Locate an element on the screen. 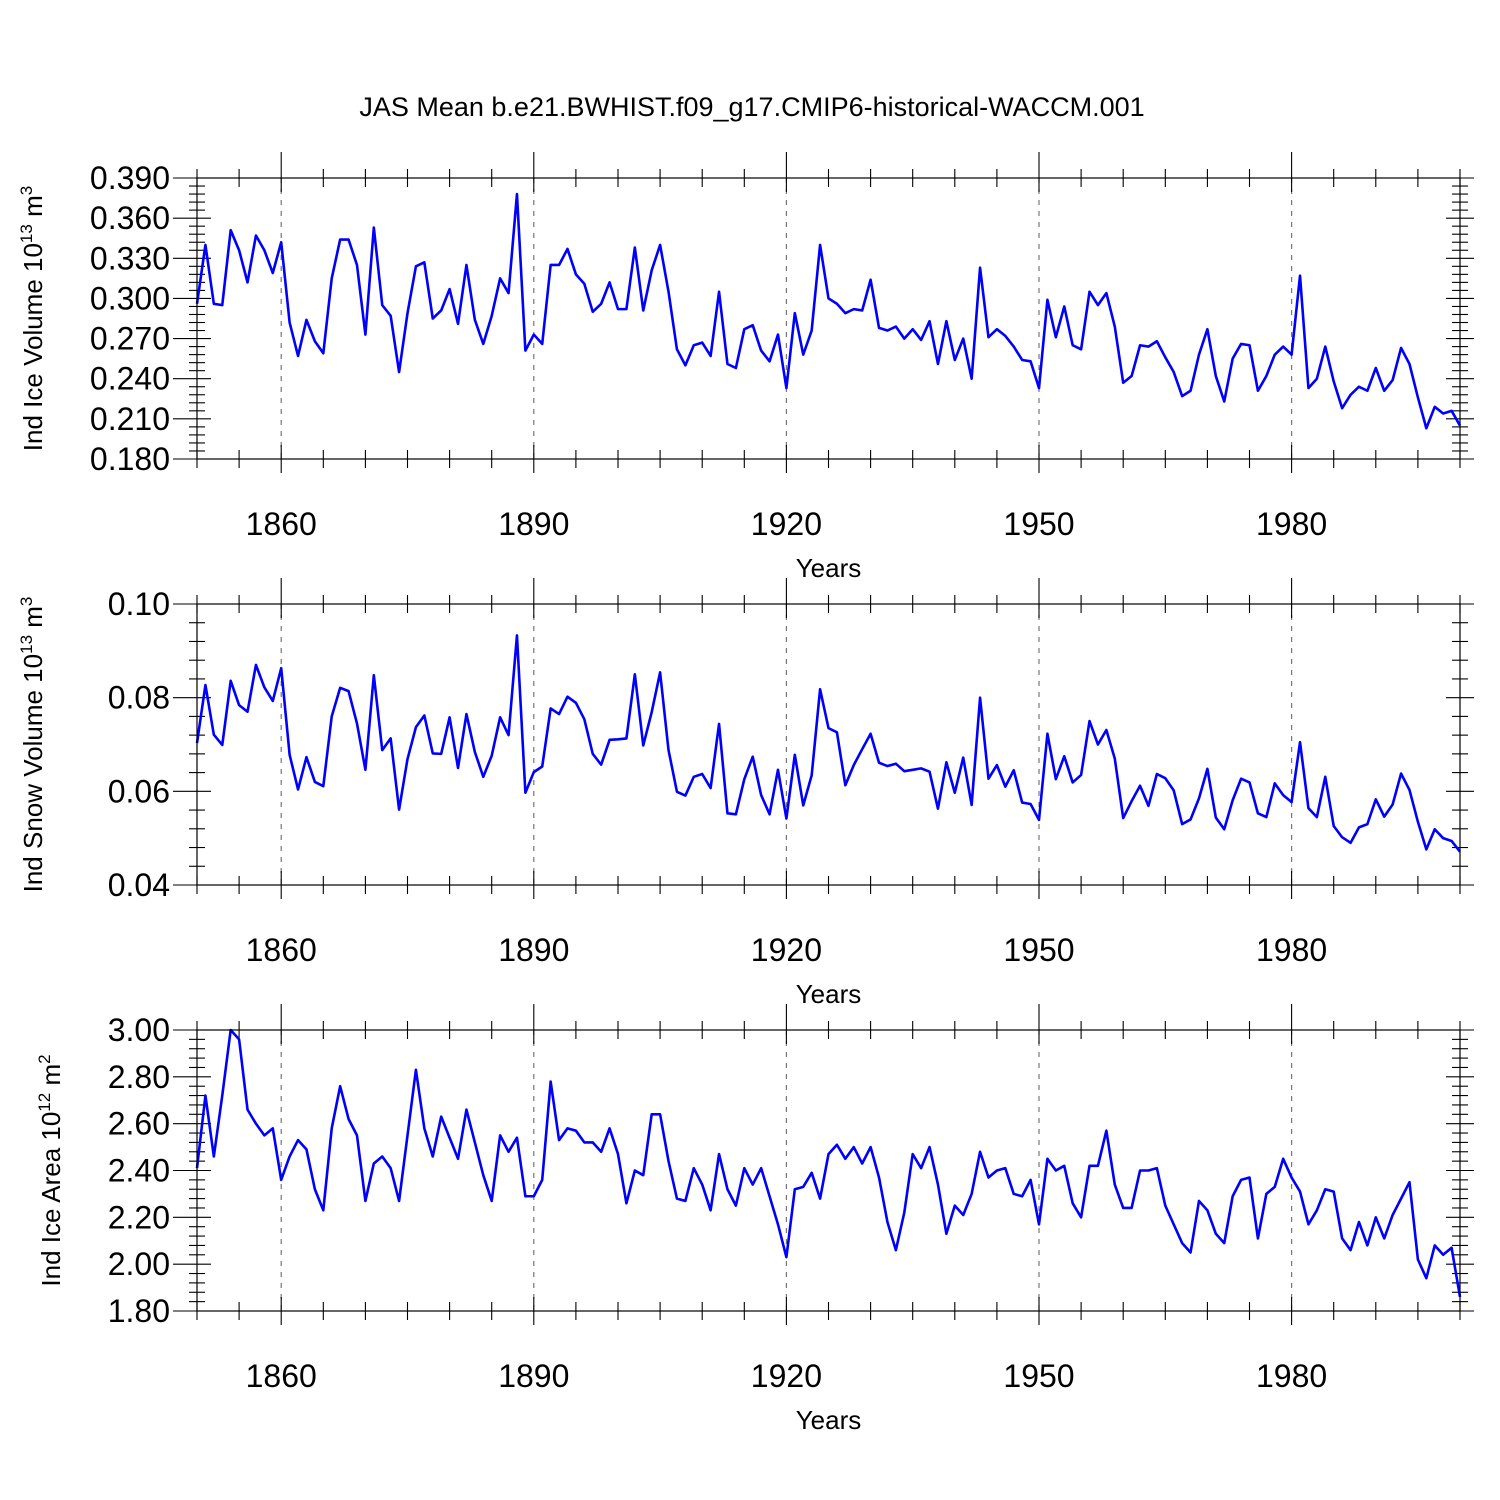 The width and height of the screenshot is (1500, 1500). y-axis-label: Ind Ice Volume 1013 m3 is located at coordinates (32, 318).